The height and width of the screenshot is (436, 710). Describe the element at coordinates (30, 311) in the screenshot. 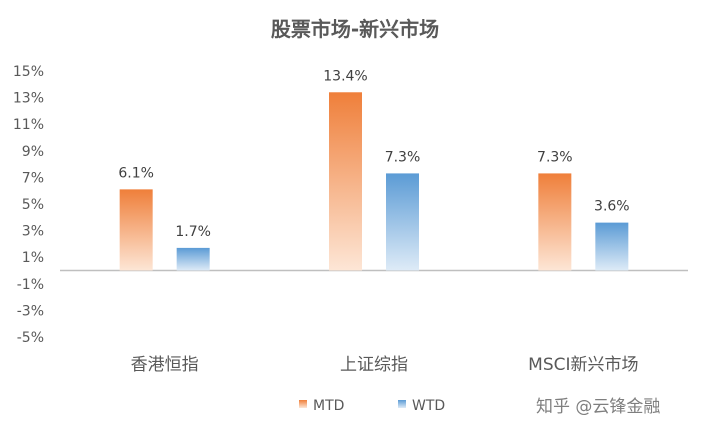

I see `y-tick-label: -3%` at that location.